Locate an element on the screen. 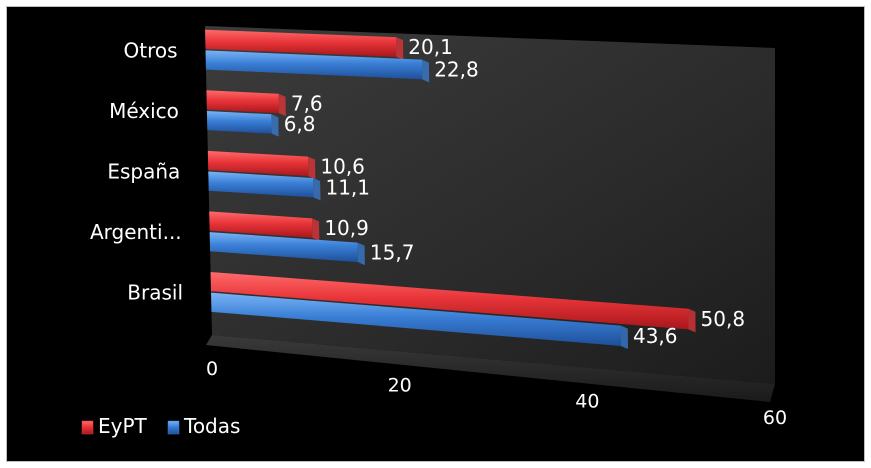 Image resolution: width=871 pixels, height=468 pixels. category-label: México is located at coordinates (144, 111).